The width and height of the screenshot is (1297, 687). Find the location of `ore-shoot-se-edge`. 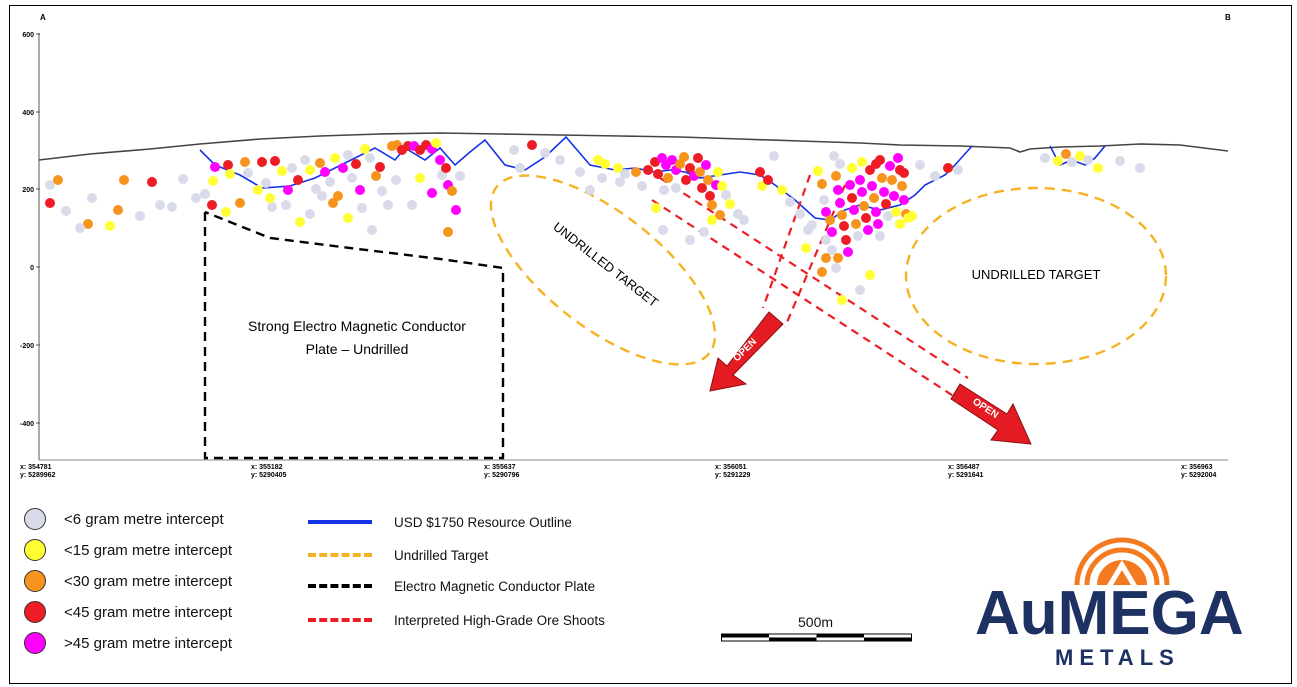

ore-shoot-se-edge is located at coordinates (814, 278).